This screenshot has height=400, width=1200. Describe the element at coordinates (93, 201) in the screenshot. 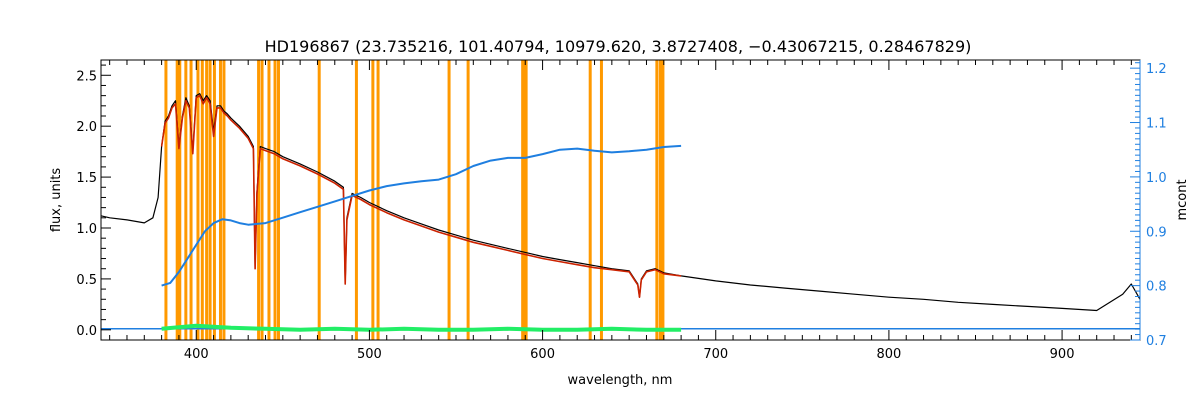

I see `y-axis-ticks: 0.0 0.5 1.0 1.5 2.0 2.5` at that location.